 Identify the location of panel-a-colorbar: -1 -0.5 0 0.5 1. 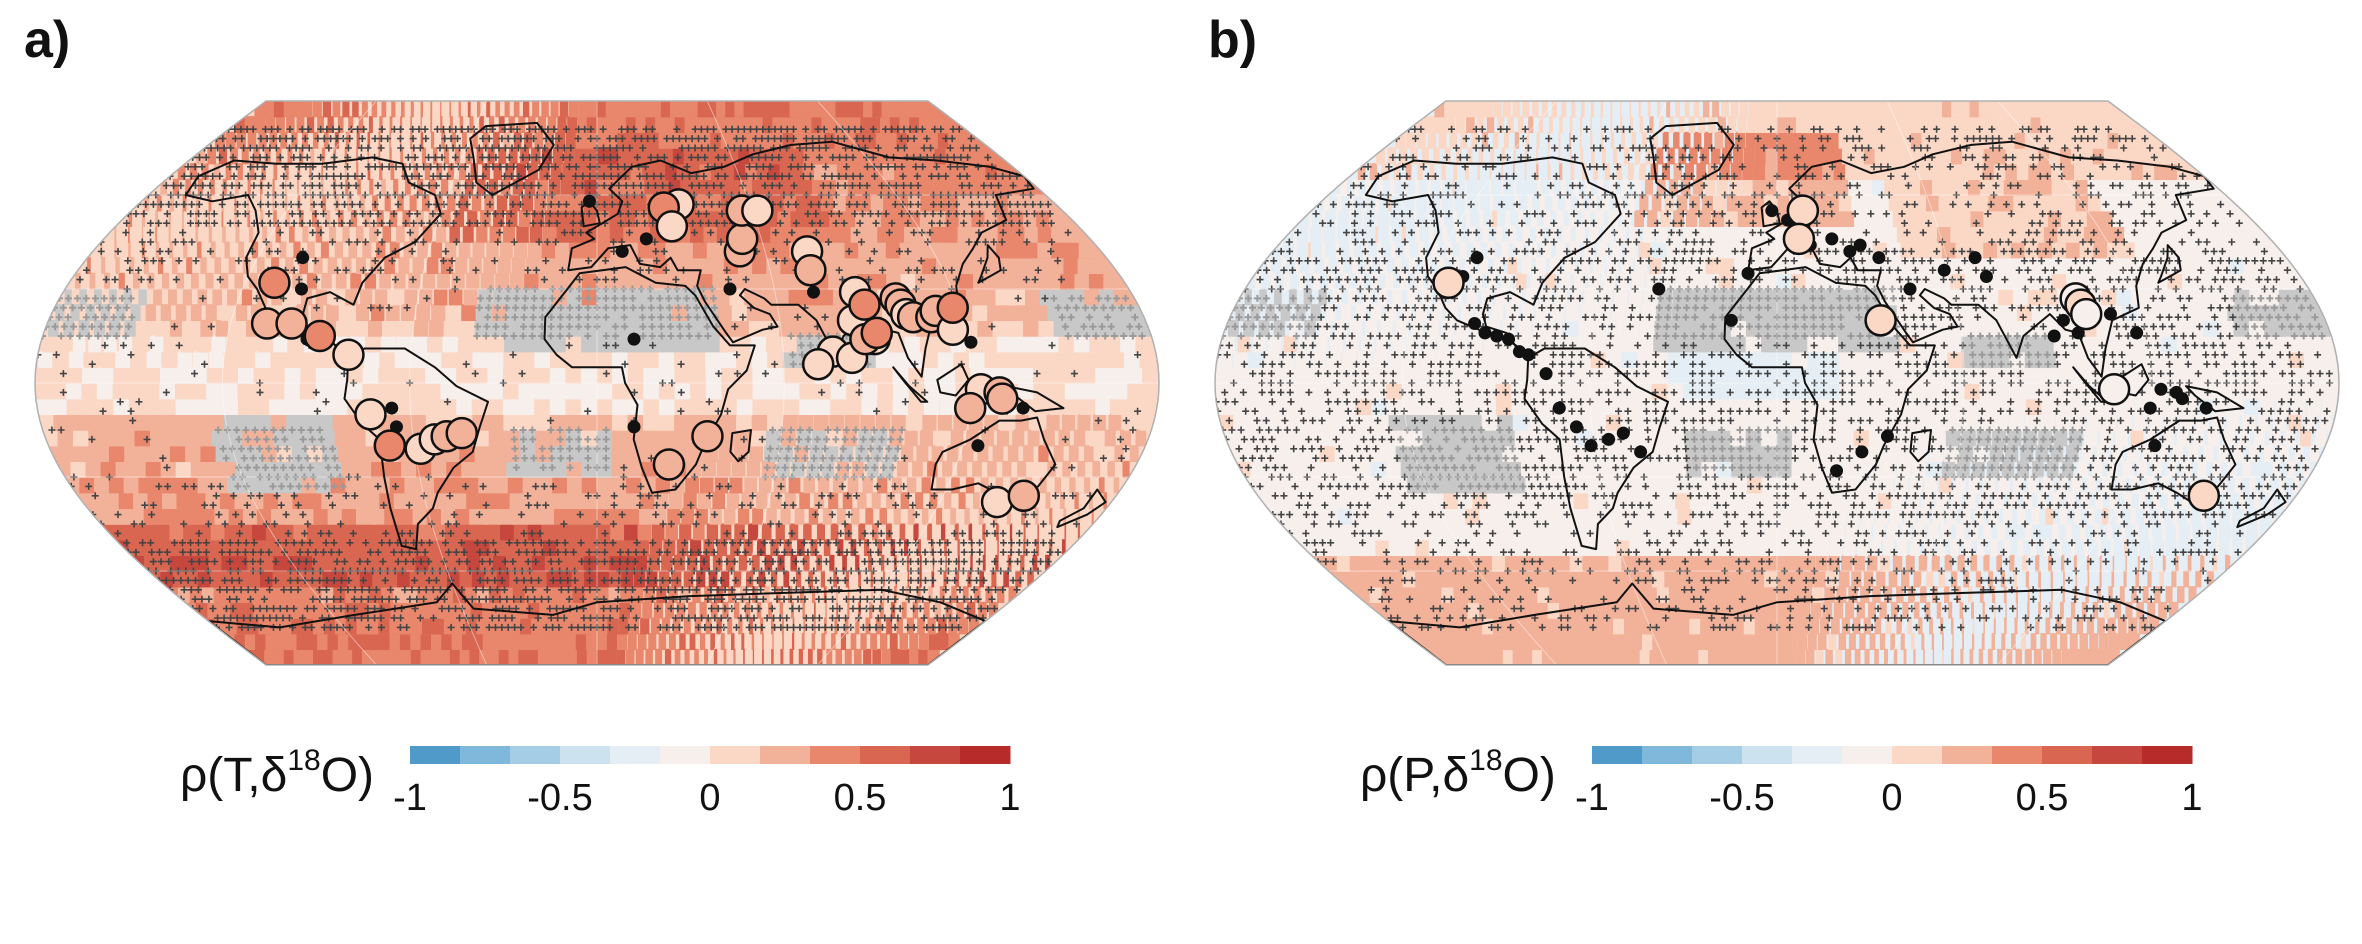
(707, 782).